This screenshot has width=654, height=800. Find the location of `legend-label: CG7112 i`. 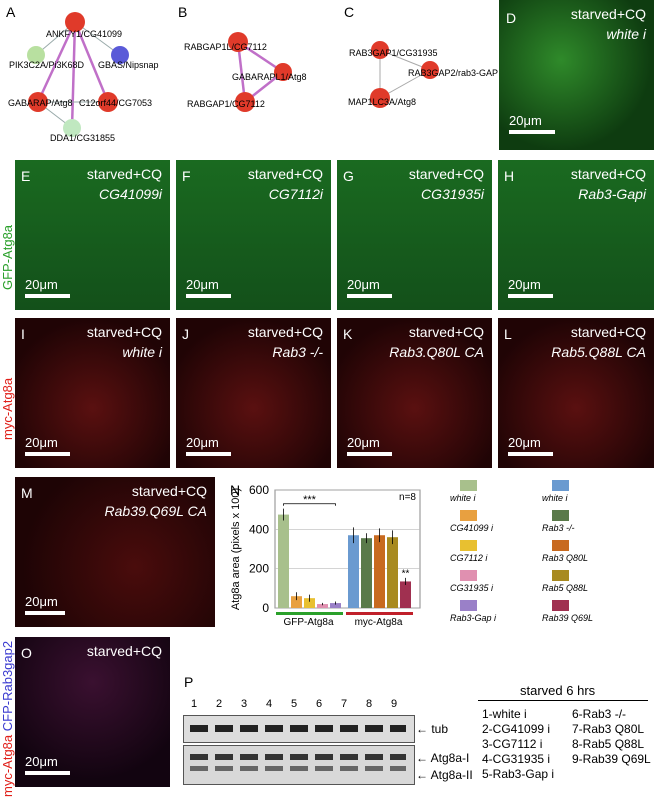

legend-label: CG7112 i is located at coordinates (469, 558).